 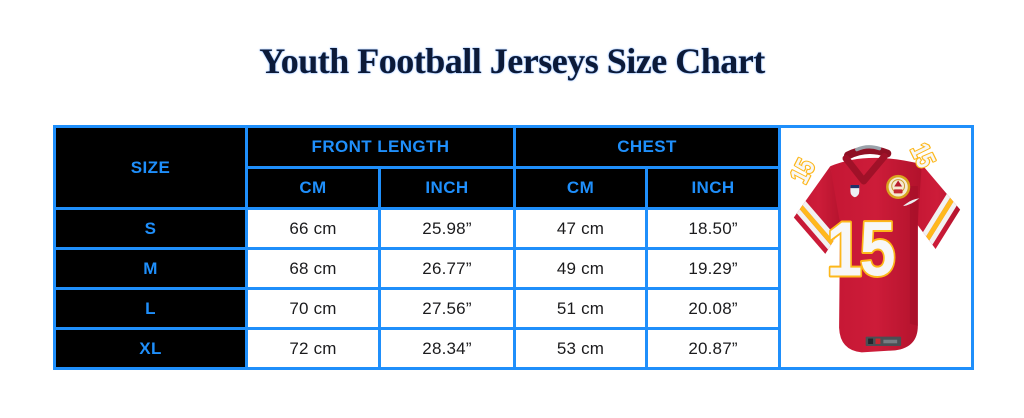 What do you see at coordinates (150, 268) in the screenshot?
I see `size-label: M` at bounding box center [150, 268].